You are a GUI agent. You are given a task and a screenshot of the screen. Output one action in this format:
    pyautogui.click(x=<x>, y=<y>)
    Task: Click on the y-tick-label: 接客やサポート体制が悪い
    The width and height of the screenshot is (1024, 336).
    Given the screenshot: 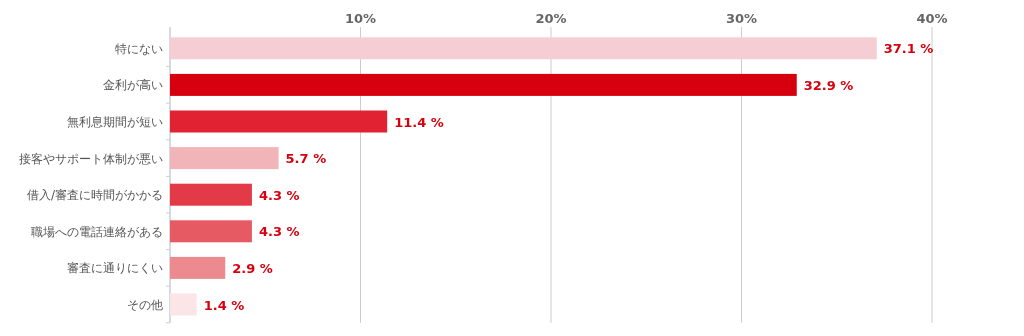 What is the action you would take?
    pyautogui.click(x=91, y=158)
    